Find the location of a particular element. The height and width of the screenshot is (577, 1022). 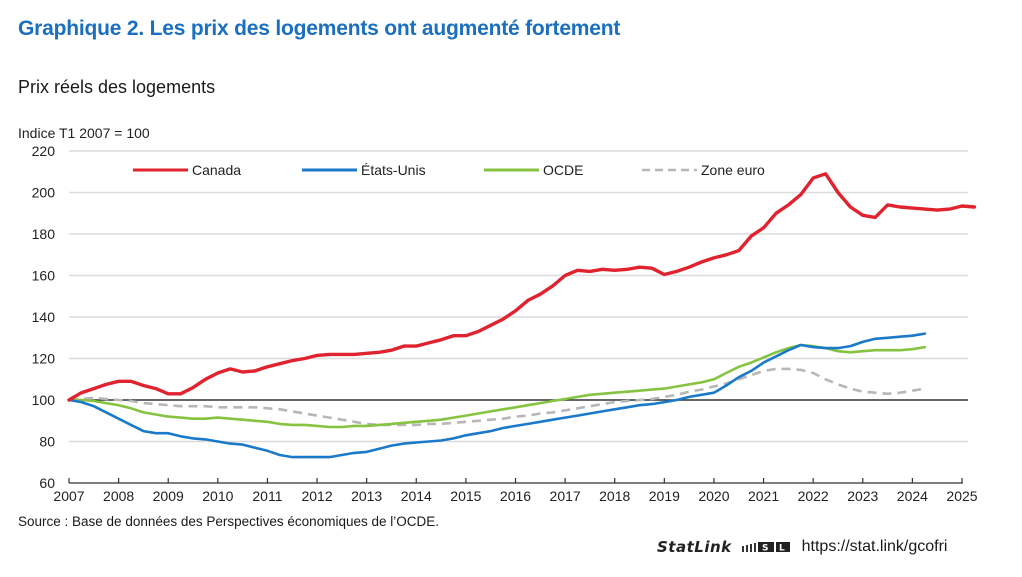

y-axis-ticks: 60 80 100 120 140 160 180 200 220 is located at coordinates (44, 317).